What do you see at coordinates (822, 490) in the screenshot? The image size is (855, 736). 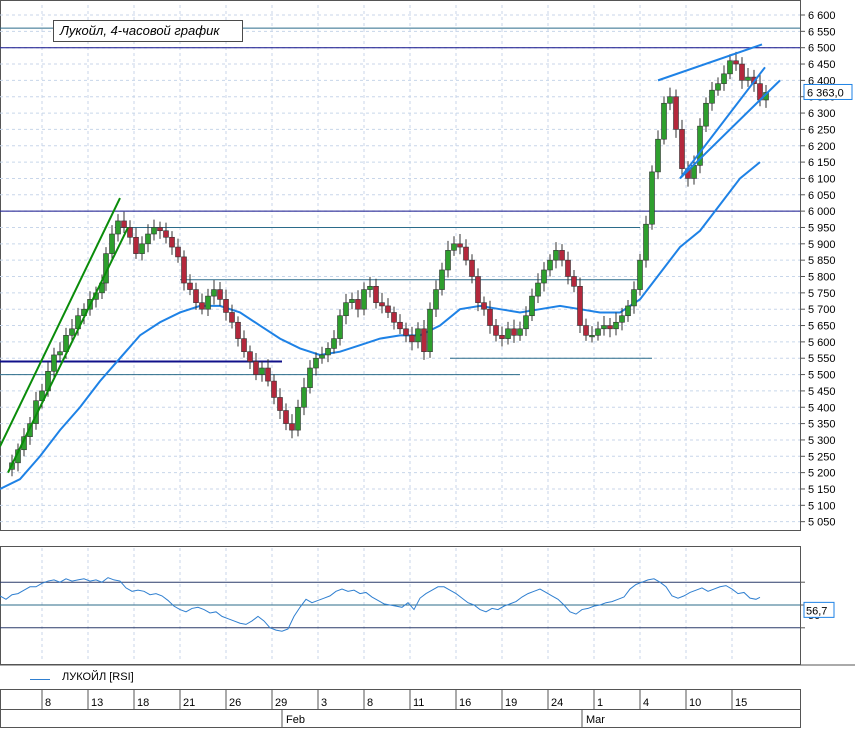 I see `y-tick-label: 5 150` at bounding box center [822, 490].